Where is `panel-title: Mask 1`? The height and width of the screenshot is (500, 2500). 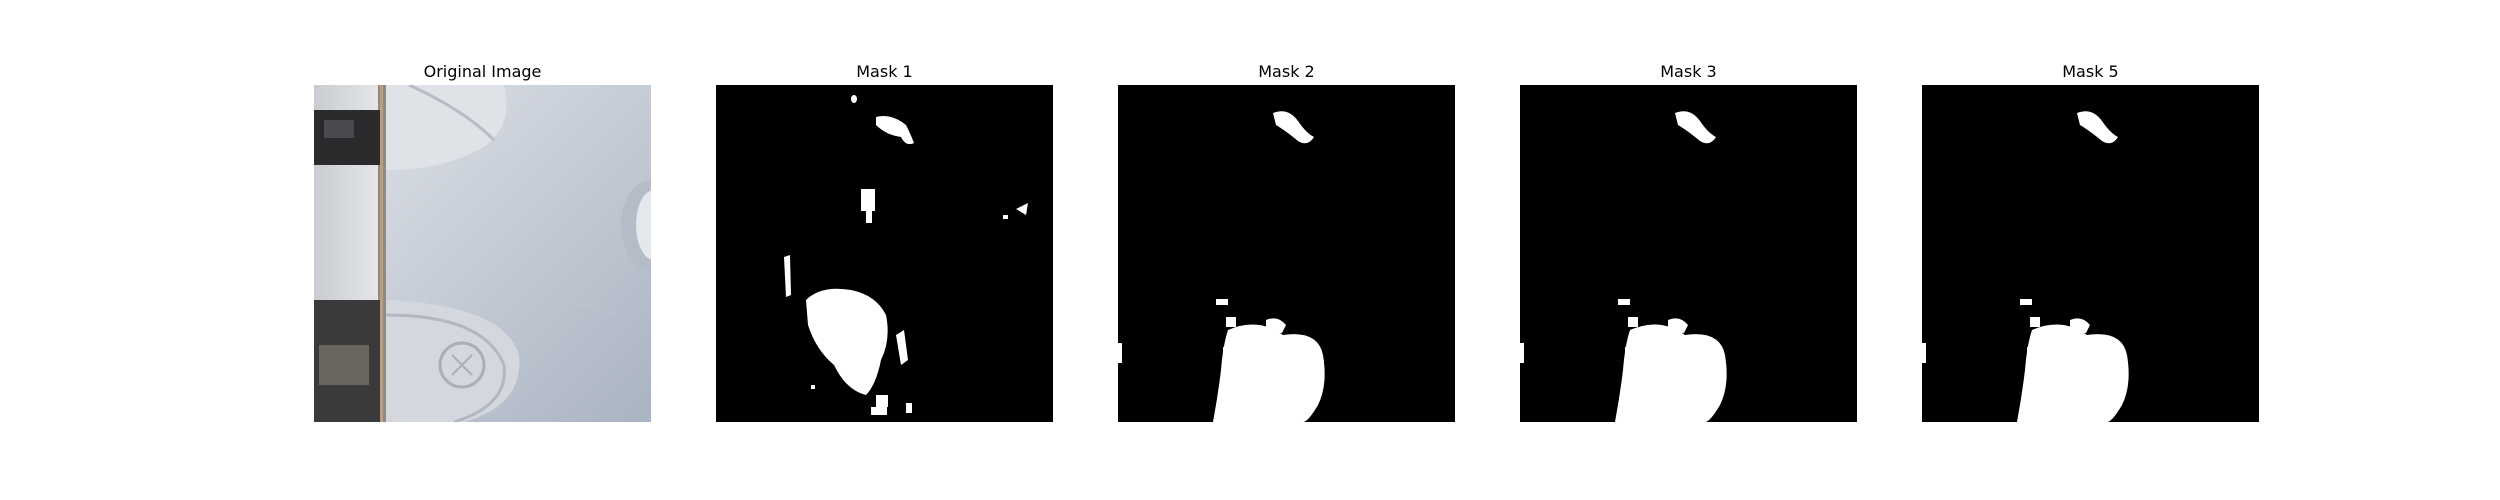 panel-title: Mask 1 is located at coordinates (884, 71).